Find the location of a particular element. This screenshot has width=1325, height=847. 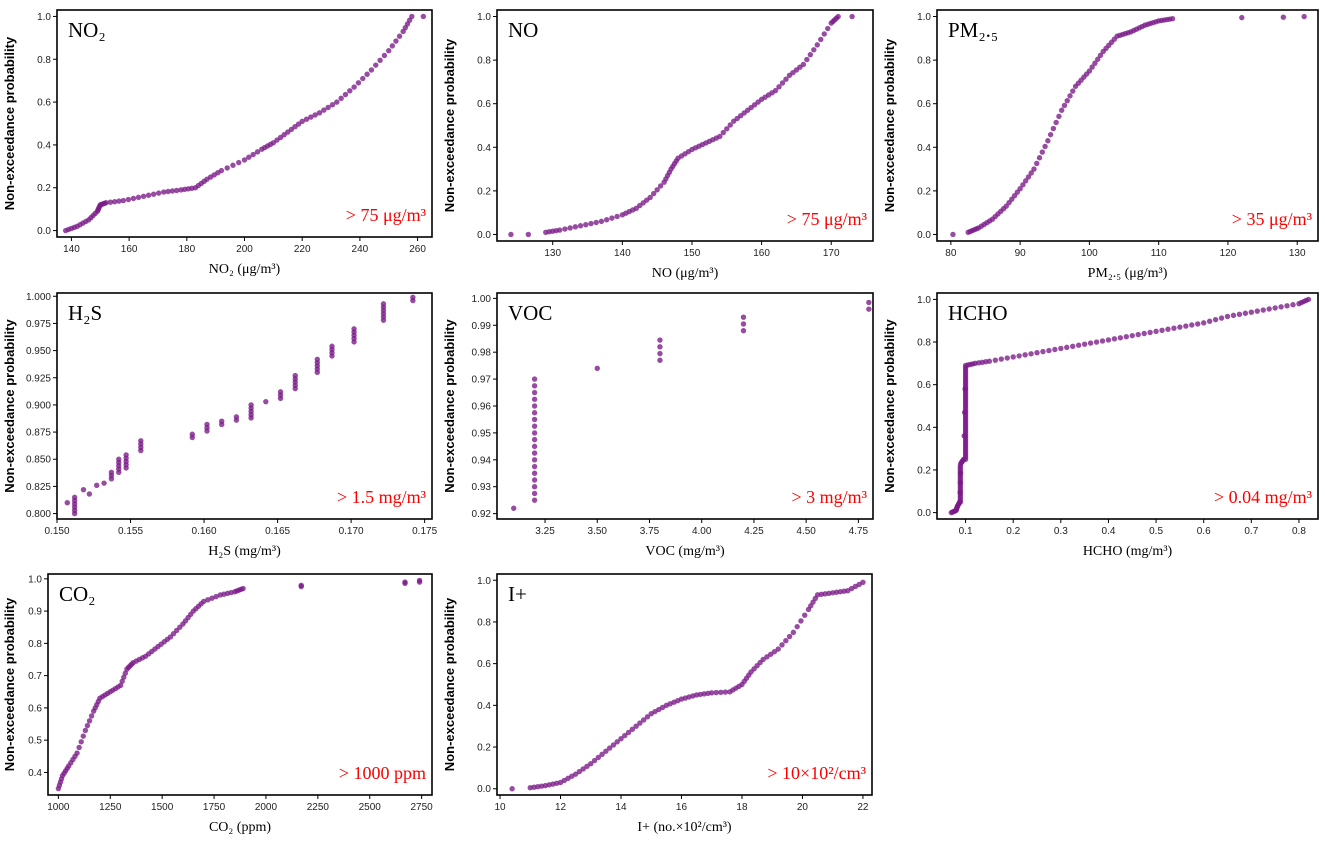

x-tick-label: 4.50 is located at coordinates (806, 531).